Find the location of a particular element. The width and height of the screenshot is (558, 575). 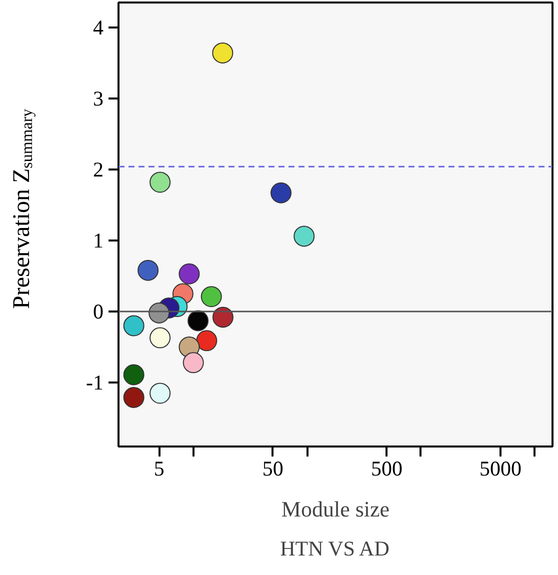

y-tick-label: 3 is located at coordinates (98, 98).